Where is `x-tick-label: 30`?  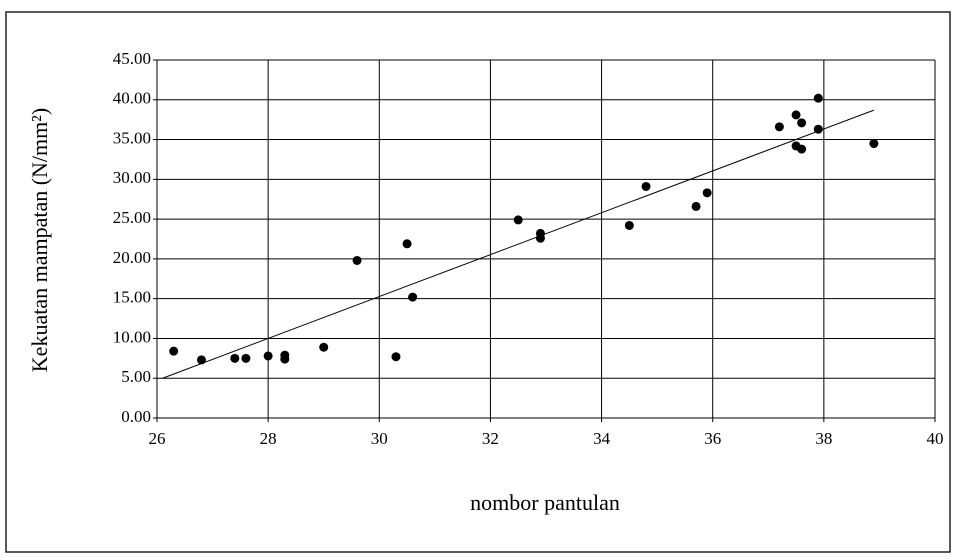 x-tick-label: 30 is located at coordinates (379, 438).